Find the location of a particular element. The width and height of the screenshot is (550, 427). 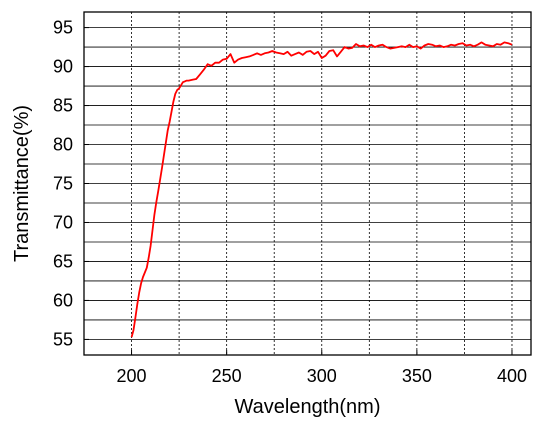

y-tick-label: 80 is located at coordinates (63, 145).